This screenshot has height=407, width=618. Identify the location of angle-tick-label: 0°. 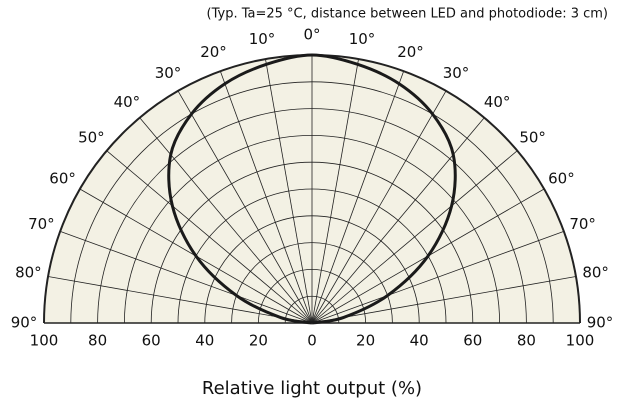
(311, 35).